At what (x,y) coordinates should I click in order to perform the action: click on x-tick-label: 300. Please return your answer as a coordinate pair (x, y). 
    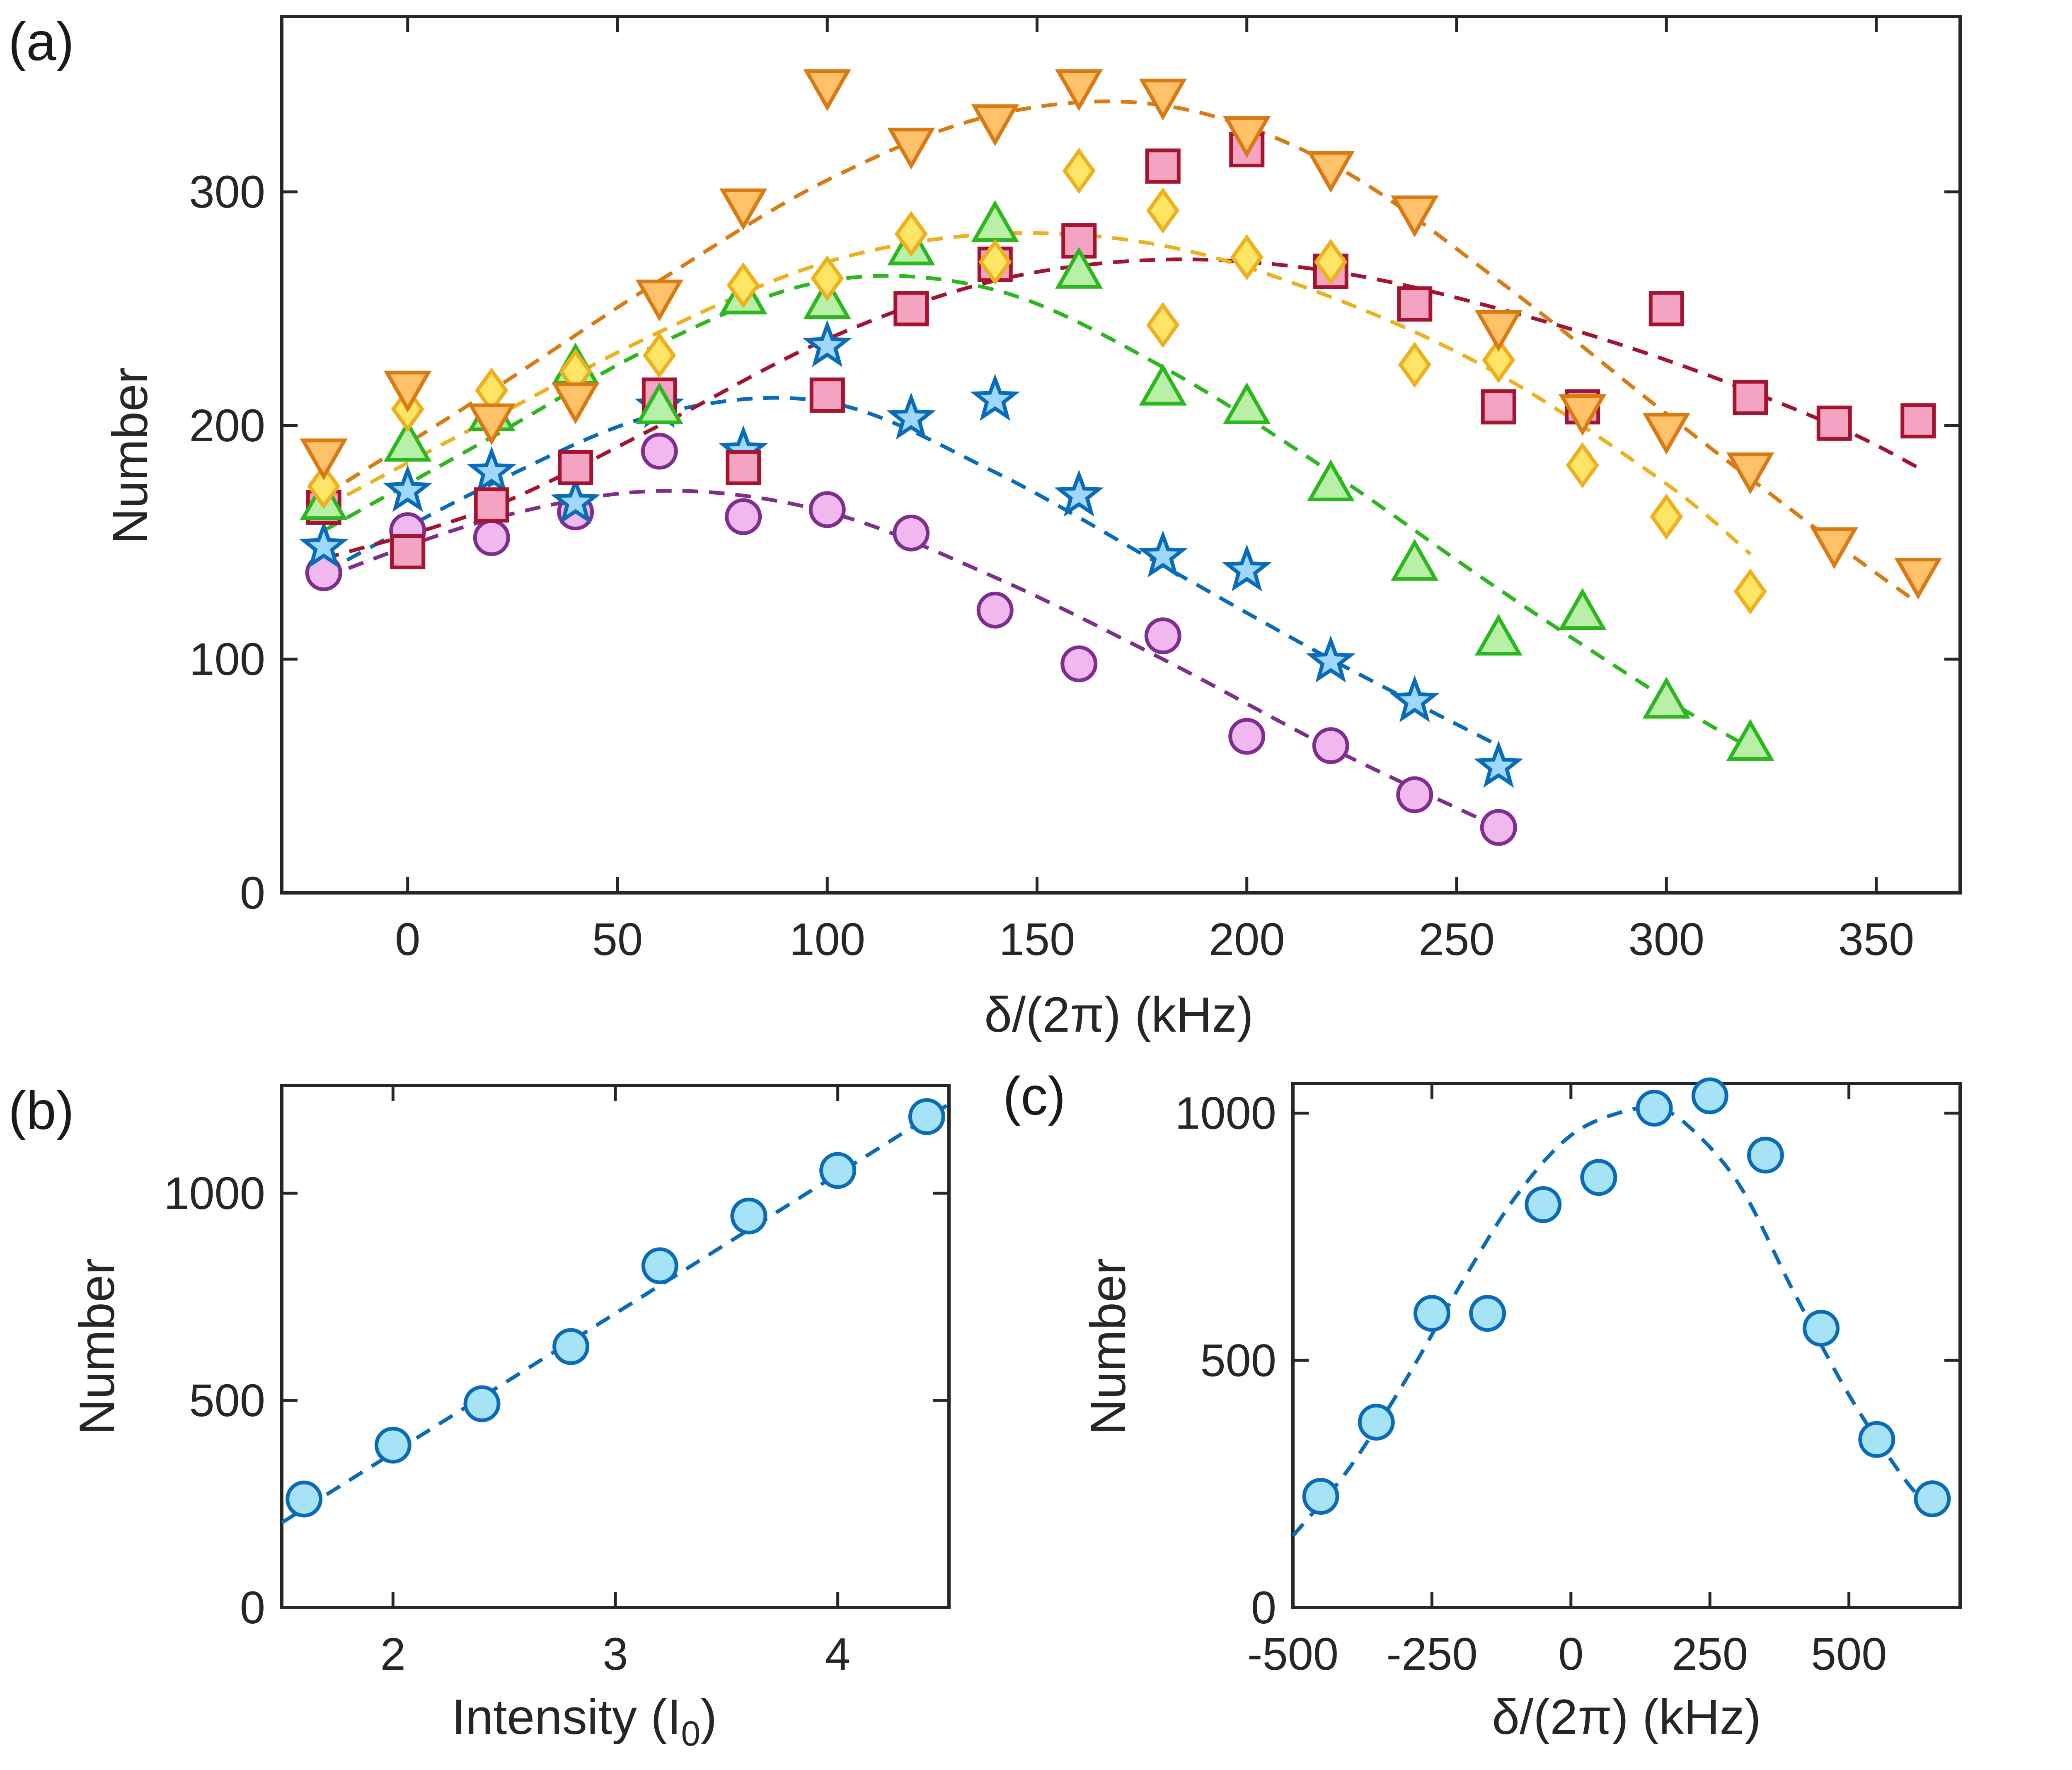
    Looking at the image, I should click on (1666, 939).